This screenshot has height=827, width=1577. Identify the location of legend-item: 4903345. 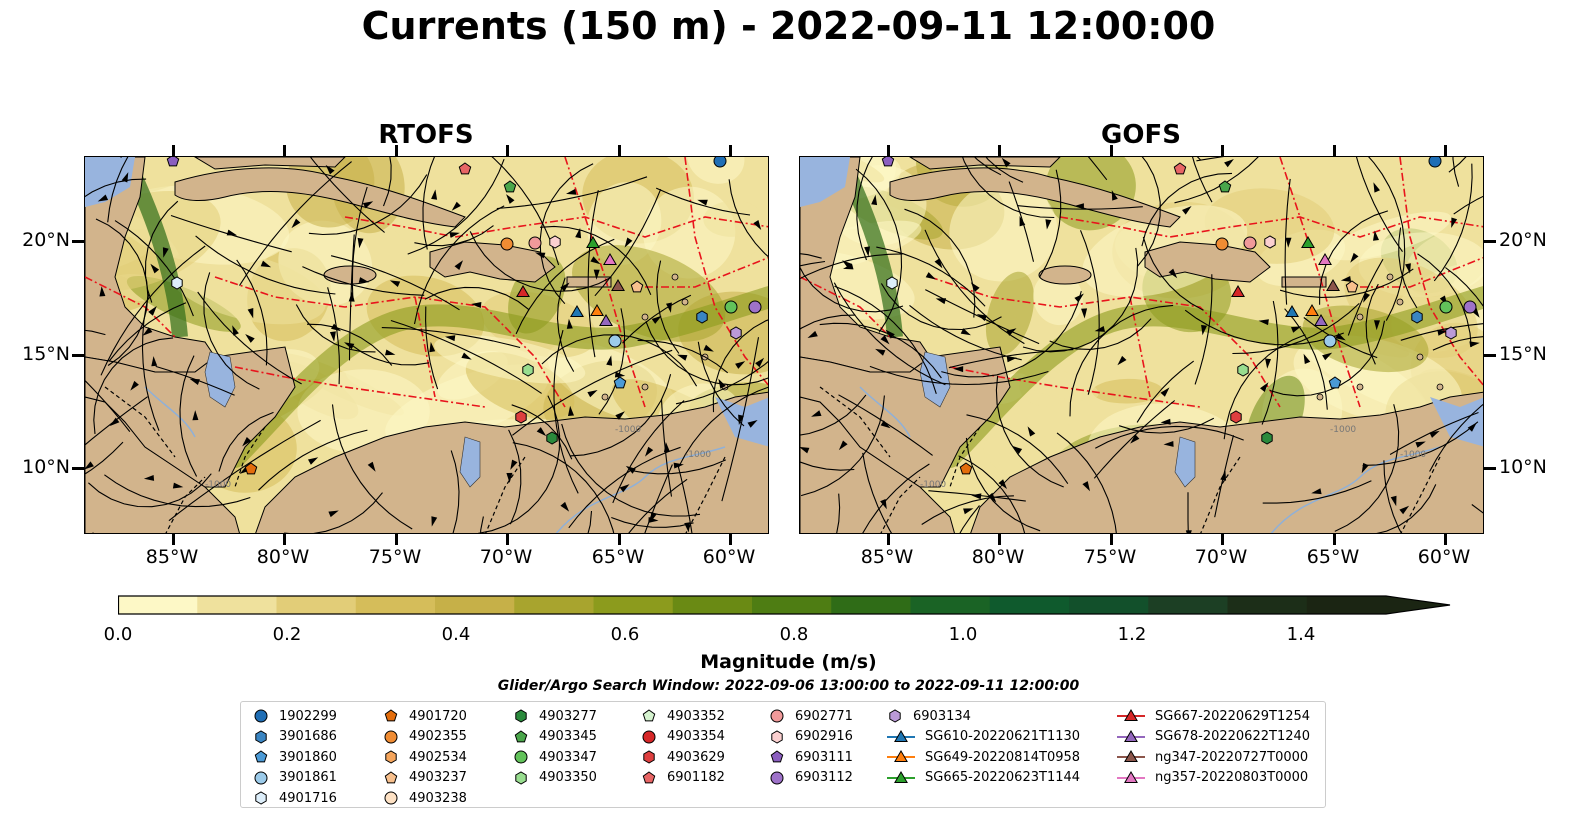
(555, 737).